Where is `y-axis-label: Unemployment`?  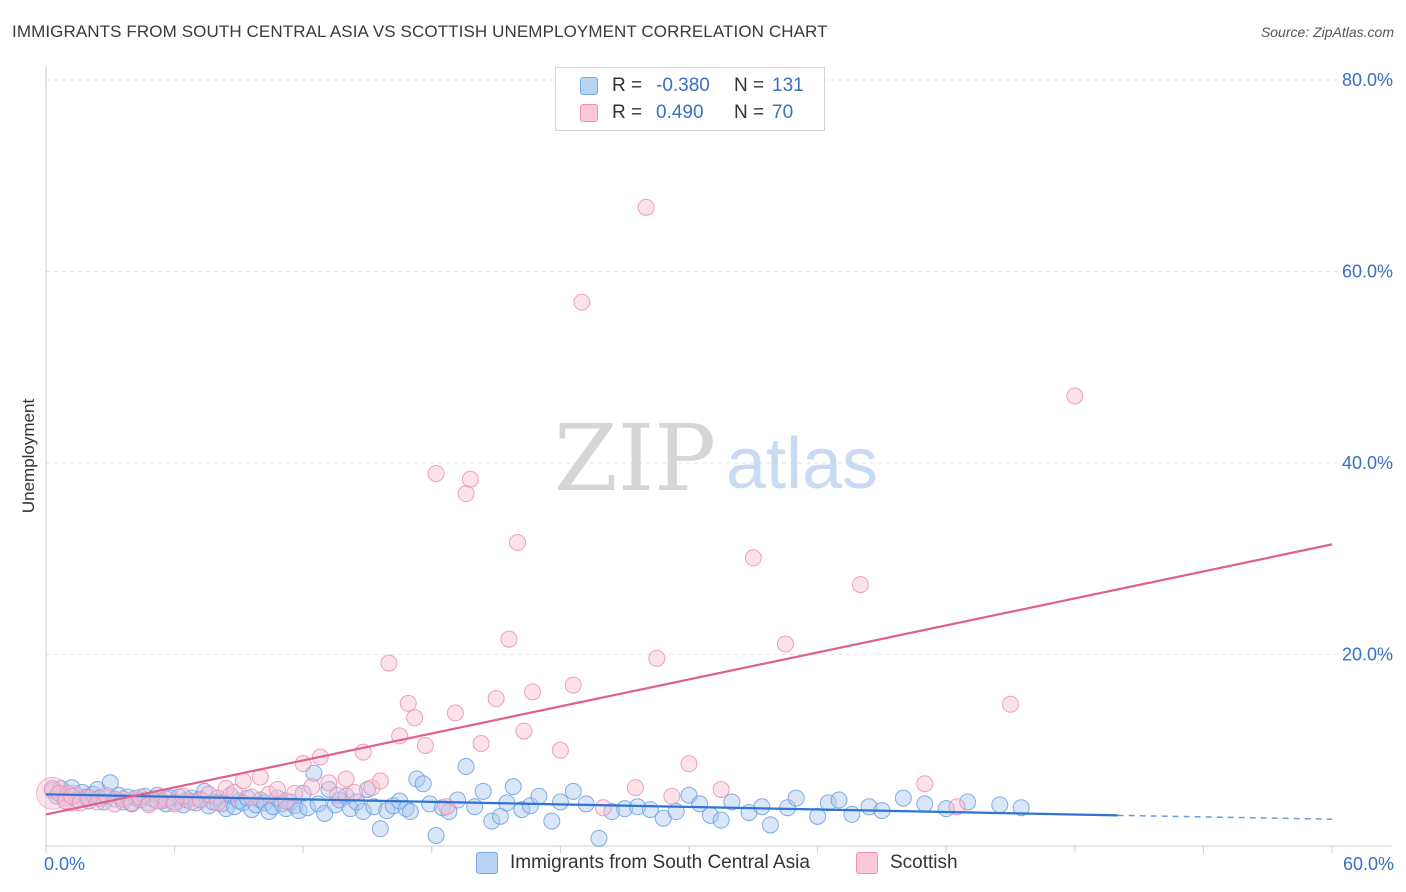
y-axis-label: Unemployment is located at coordinates (28, 456).